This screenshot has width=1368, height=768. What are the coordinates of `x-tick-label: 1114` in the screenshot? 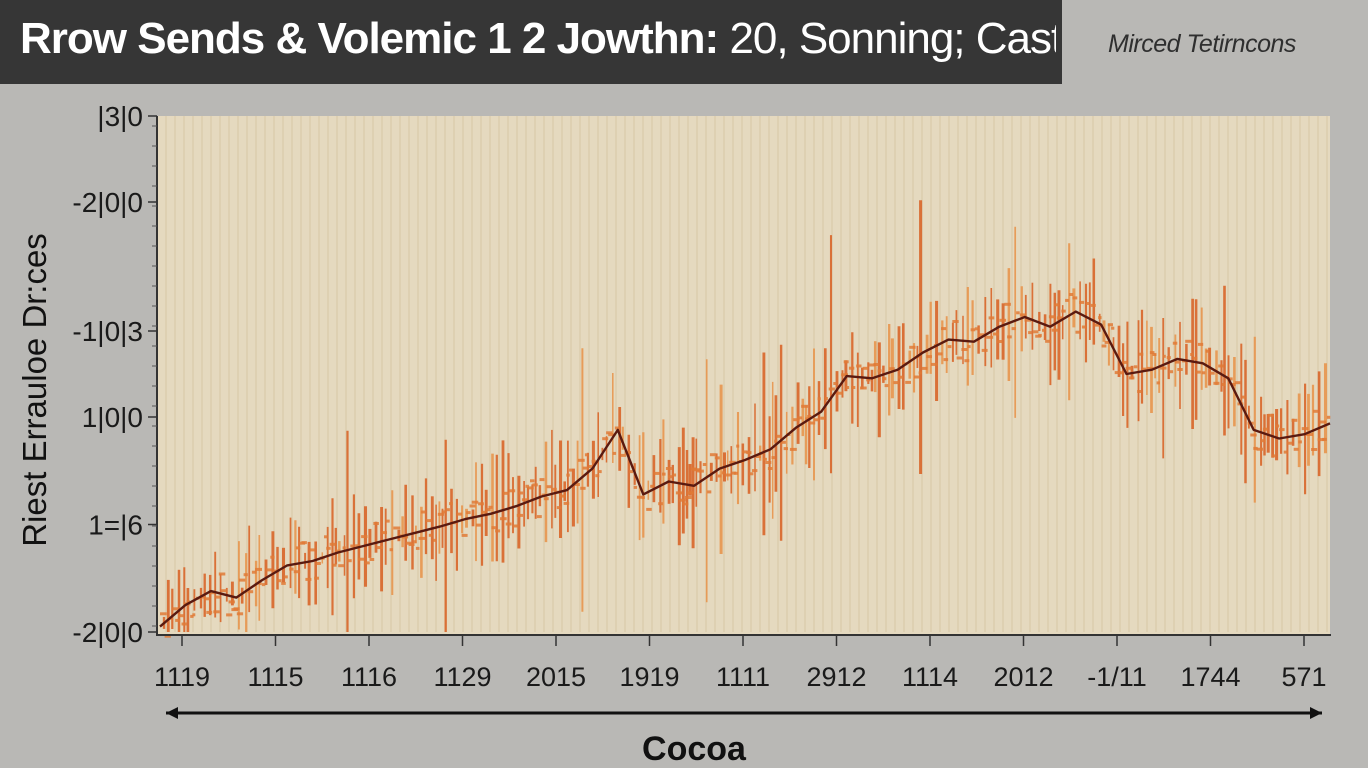 It's located at (930, 677).